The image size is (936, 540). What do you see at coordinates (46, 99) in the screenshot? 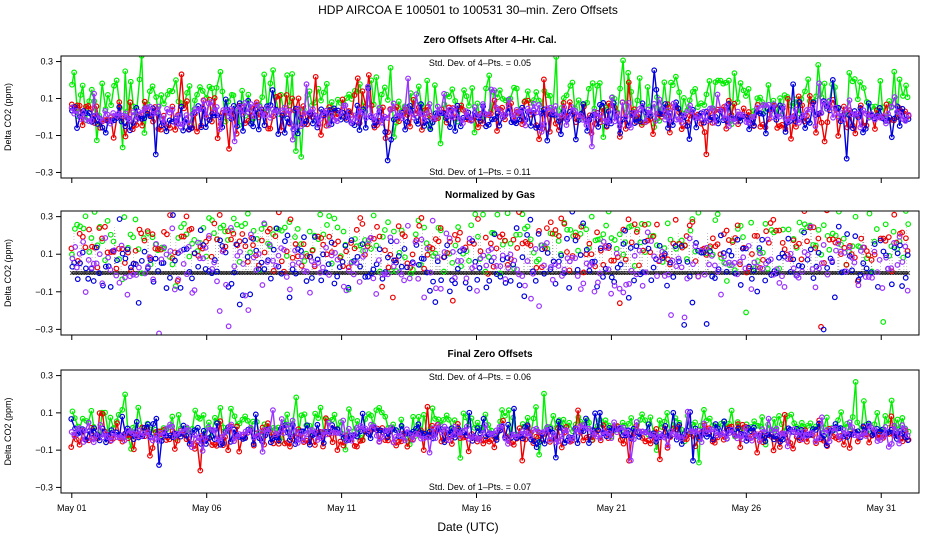
I see `y-tick-label: 0.1` at bounding box center [46, 99].